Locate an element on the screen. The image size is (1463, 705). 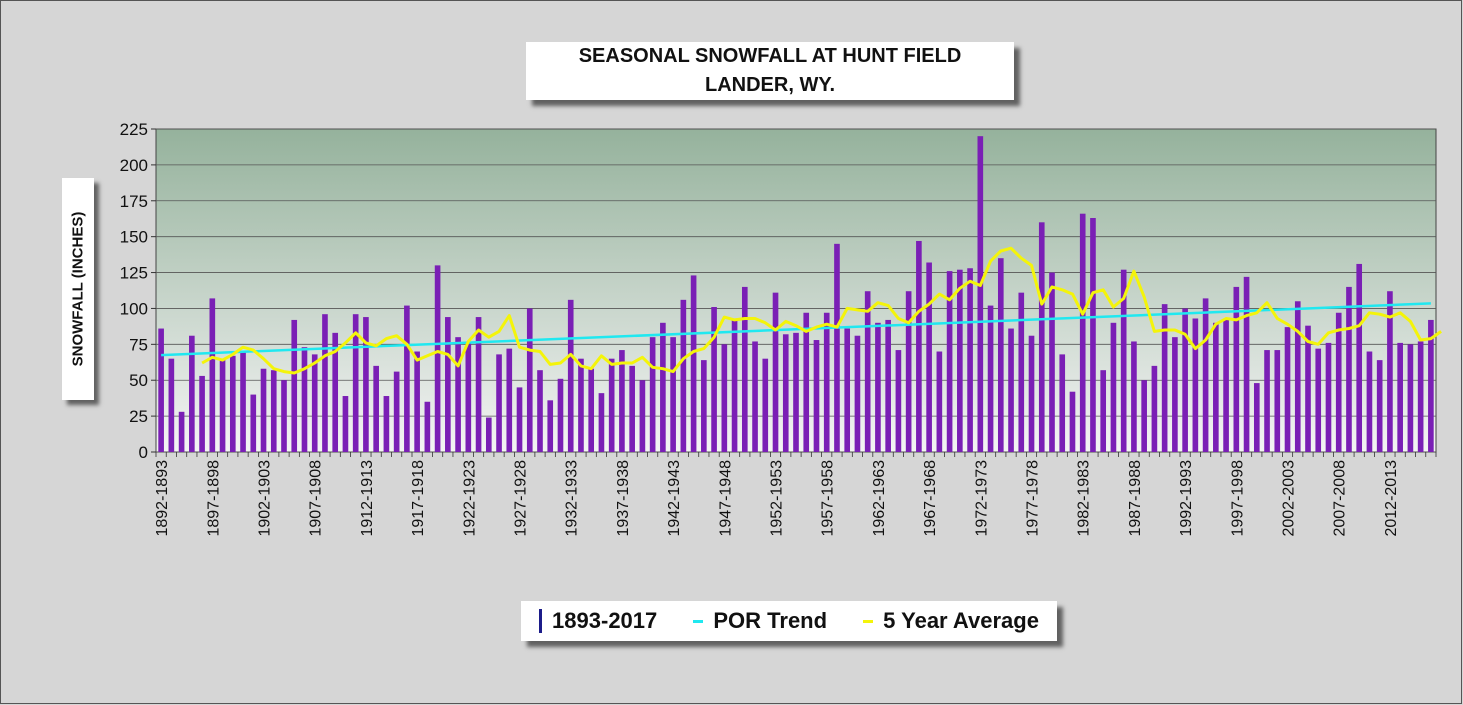
x-tick-label: 1997-1998 is located at coordinates (1237, 498).